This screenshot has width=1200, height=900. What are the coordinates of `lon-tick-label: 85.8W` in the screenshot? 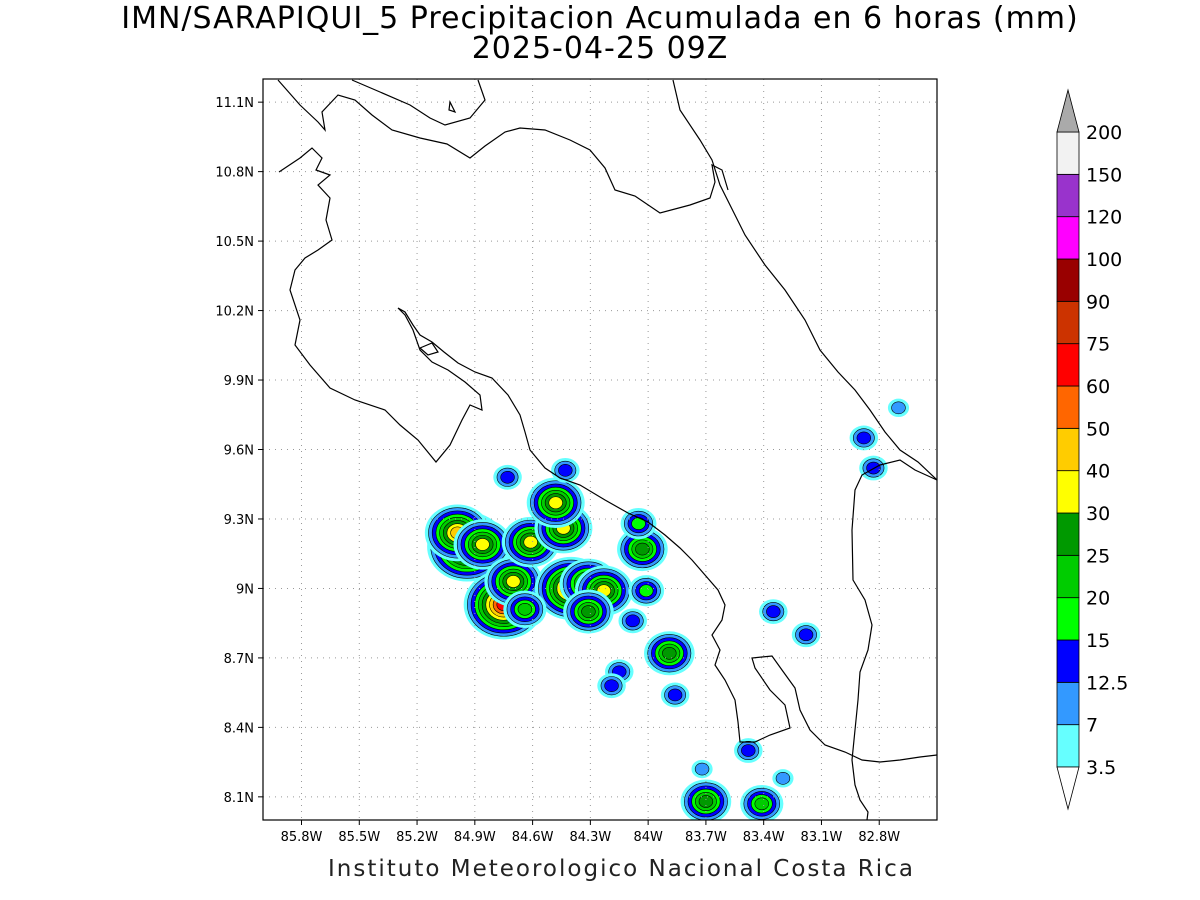 It's located at (302, 837).